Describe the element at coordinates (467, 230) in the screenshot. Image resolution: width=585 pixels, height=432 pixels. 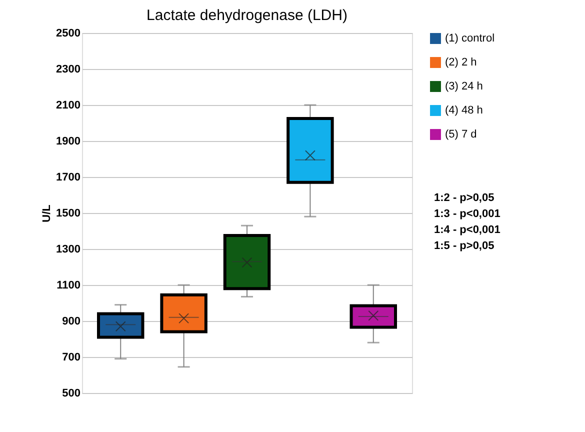
I see `text: 1:4 - p<0,001` at that location.